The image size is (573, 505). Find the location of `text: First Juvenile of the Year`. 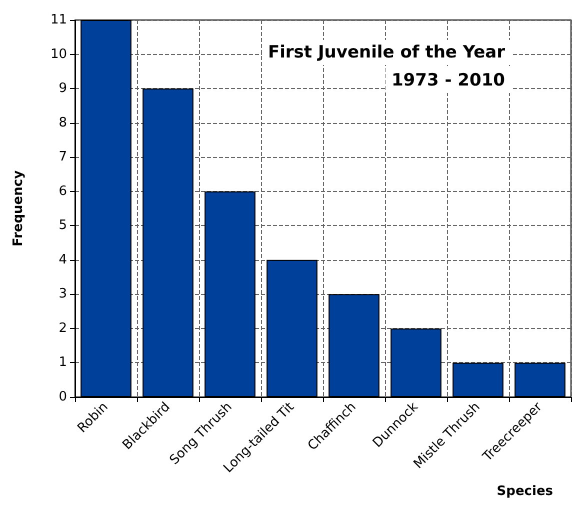

text: First Juvenile of the Year is located at coordinates (387, 52).